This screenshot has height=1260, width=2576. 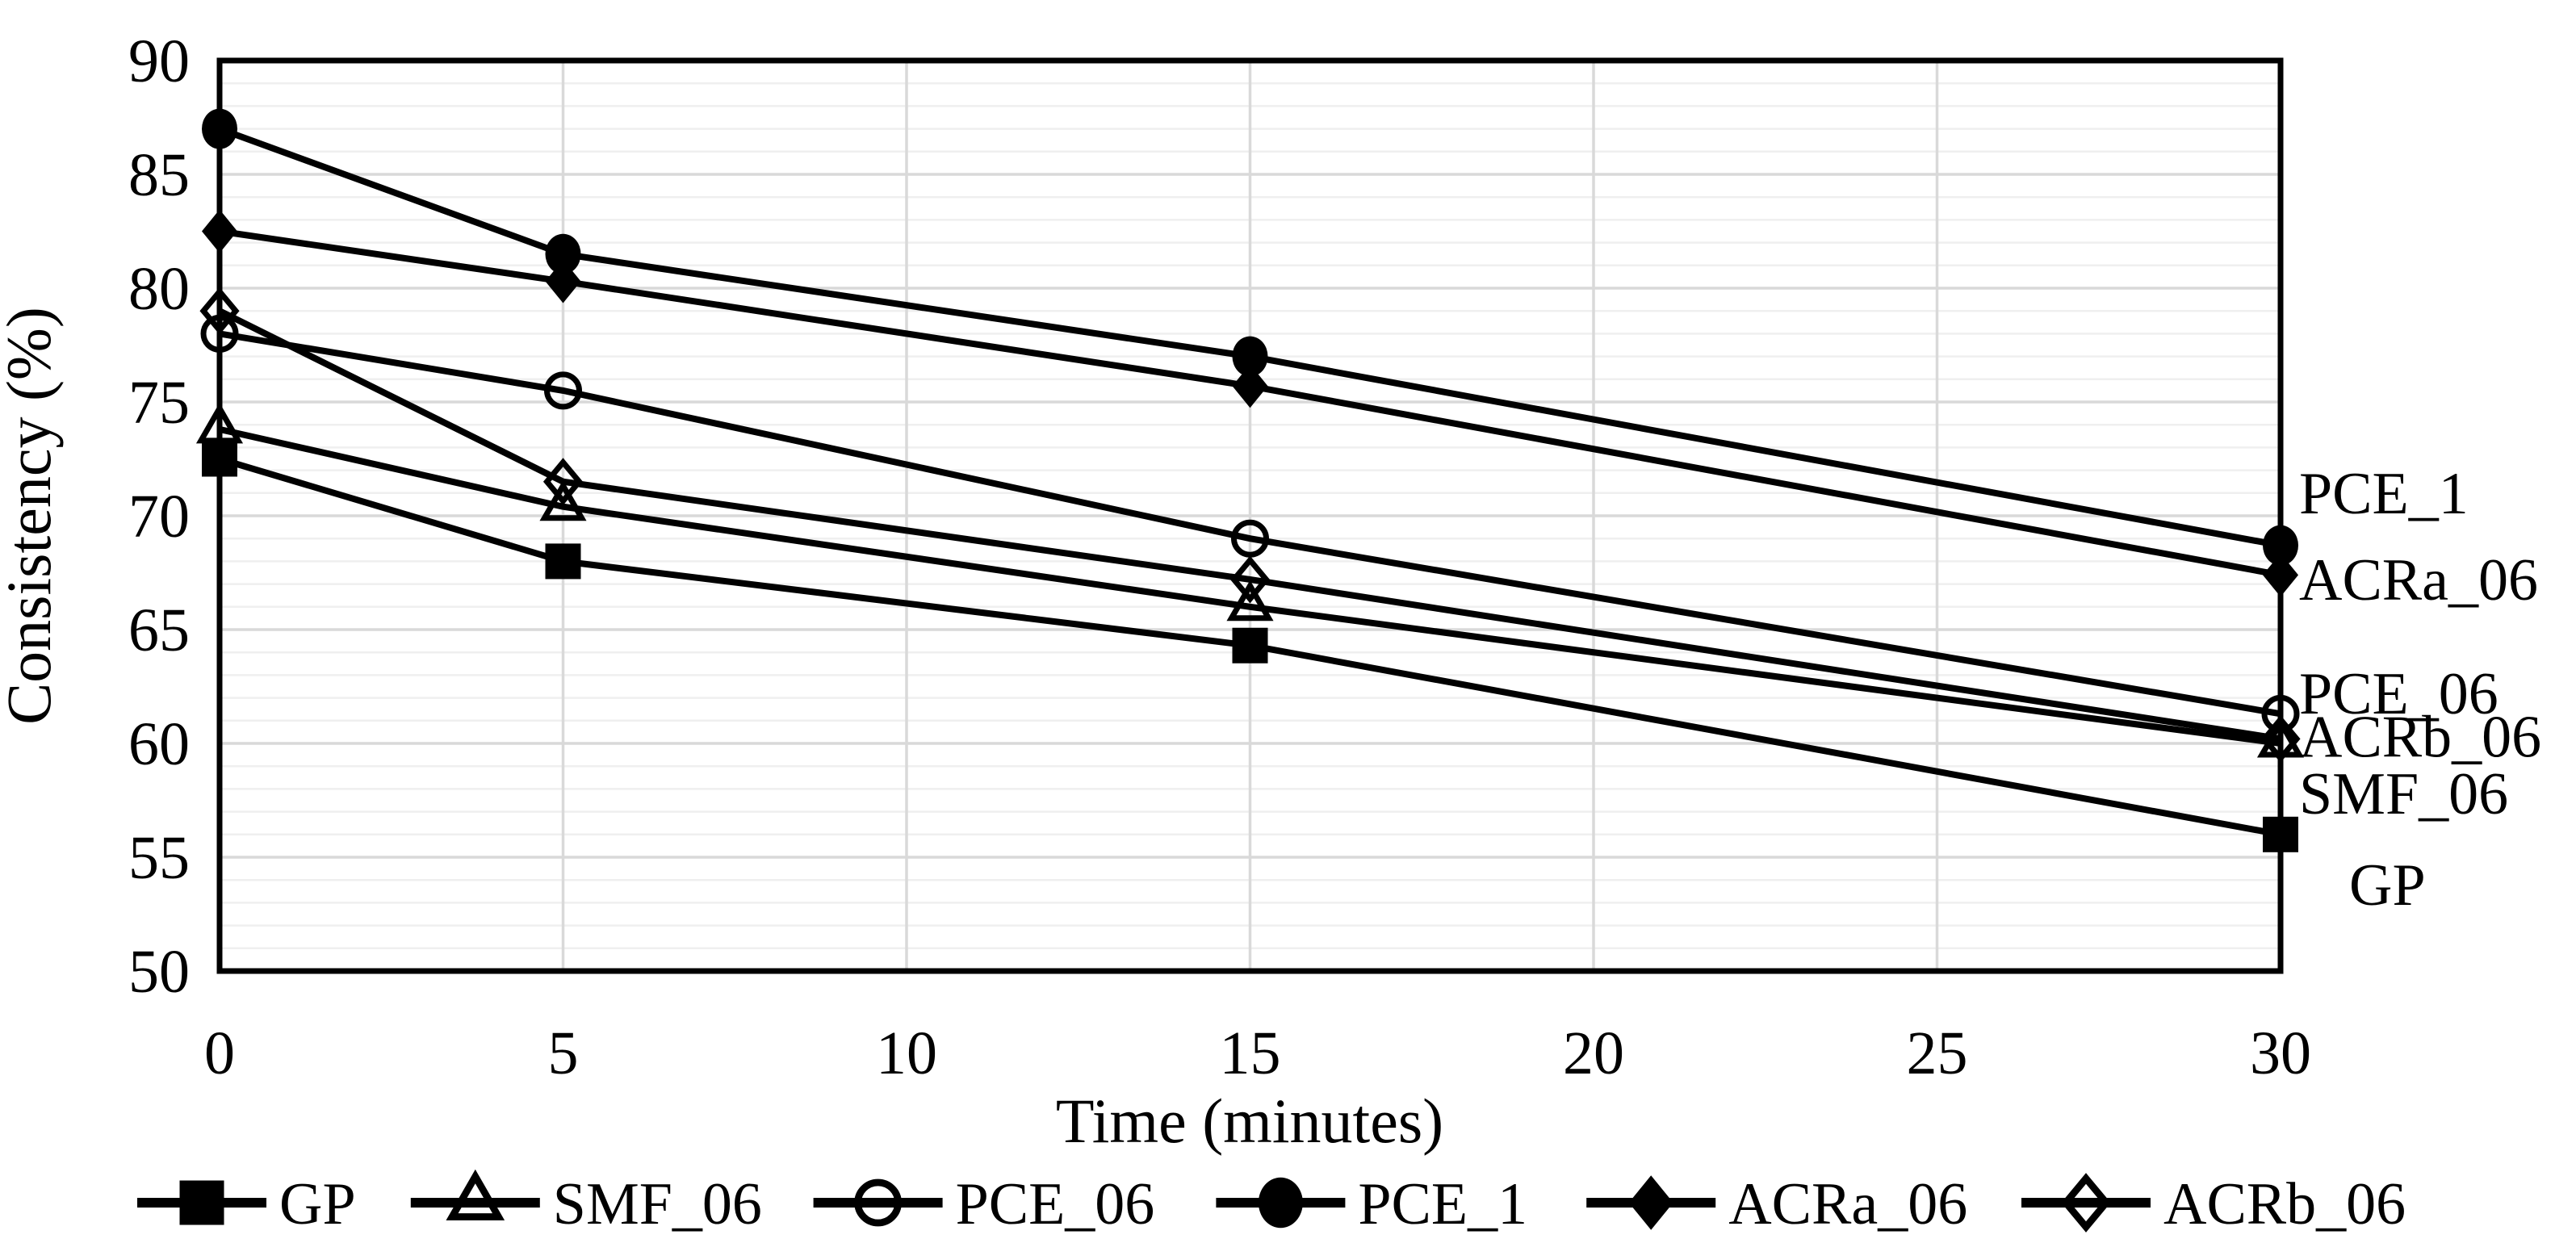 I want to click on legend-label: GP, so click(x=317, y=1204).